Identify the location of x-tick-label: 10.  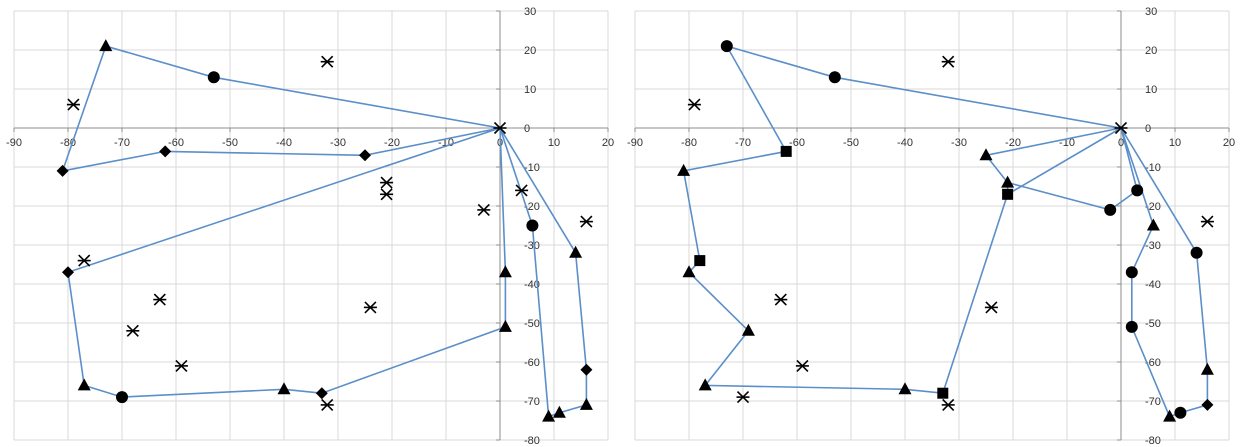
(554, 143).